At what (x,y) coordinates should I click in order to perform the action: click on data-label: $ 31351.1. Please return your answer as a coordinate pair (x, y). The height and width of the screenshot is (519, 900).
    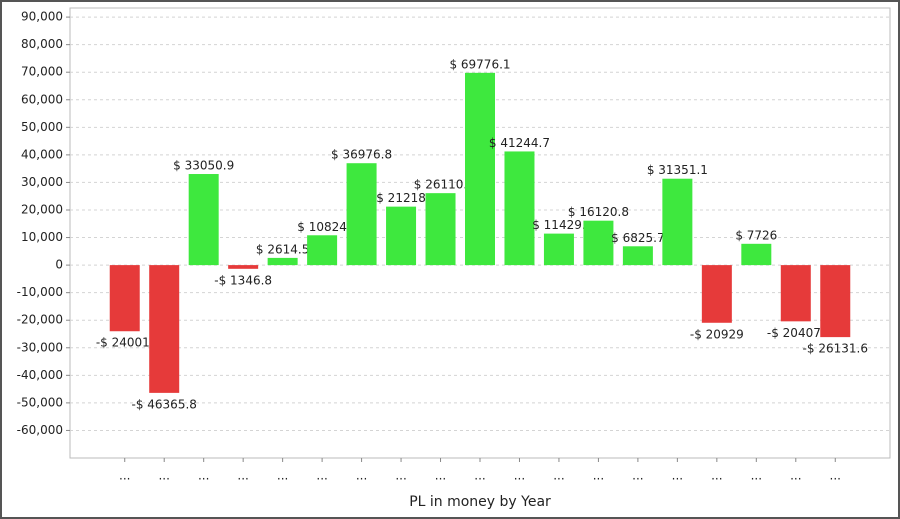
    Looking at the image, I should click on (677, 170).